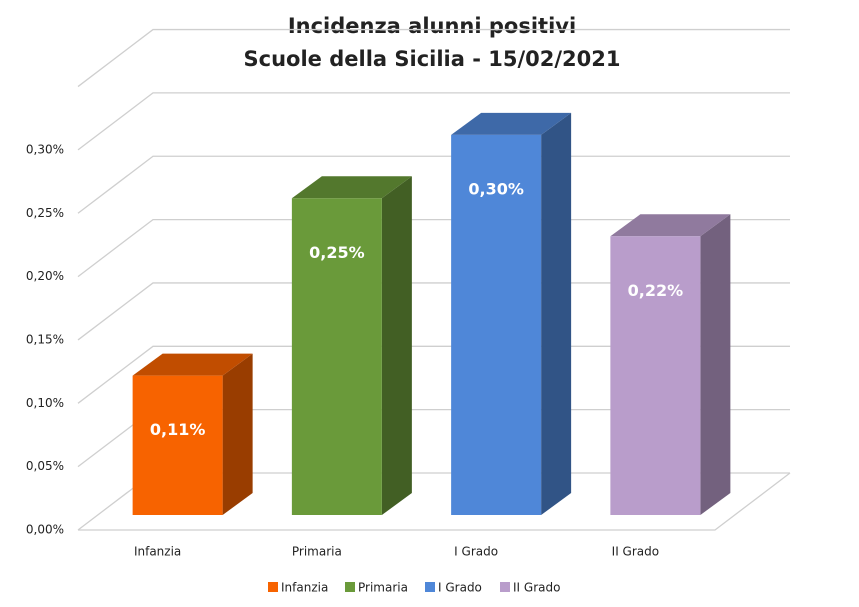  I want to click on wall-frame, so click(433, 58).